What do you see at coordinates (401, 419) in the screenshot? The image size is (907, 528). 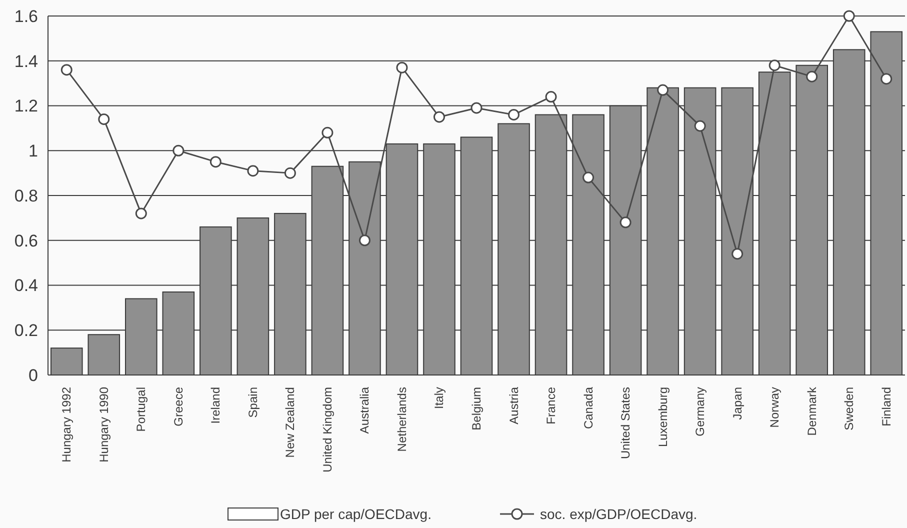 I see `x-tick-label: Netherlands` at bounding box center [401, 419].